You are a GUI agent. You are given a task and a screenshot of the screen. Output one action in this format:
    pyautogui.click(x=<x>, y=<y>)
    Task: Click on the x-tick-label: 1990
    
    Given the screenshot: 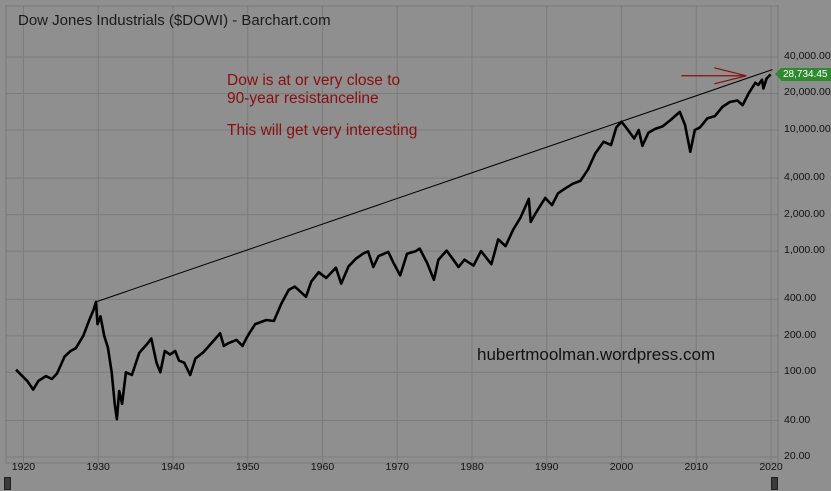 What is the action you would take?
    pyautogui.click(x=547, y=467)
    